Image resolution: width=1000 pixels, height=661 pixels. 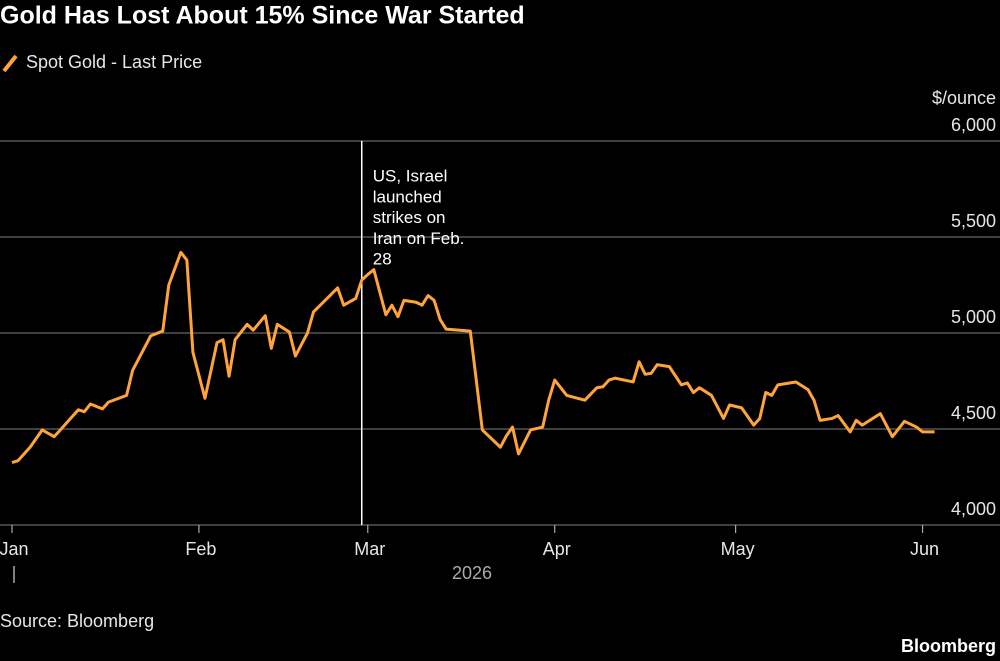 I want to click on y-axis-label: $/ounce, so click(x=964, y=98).